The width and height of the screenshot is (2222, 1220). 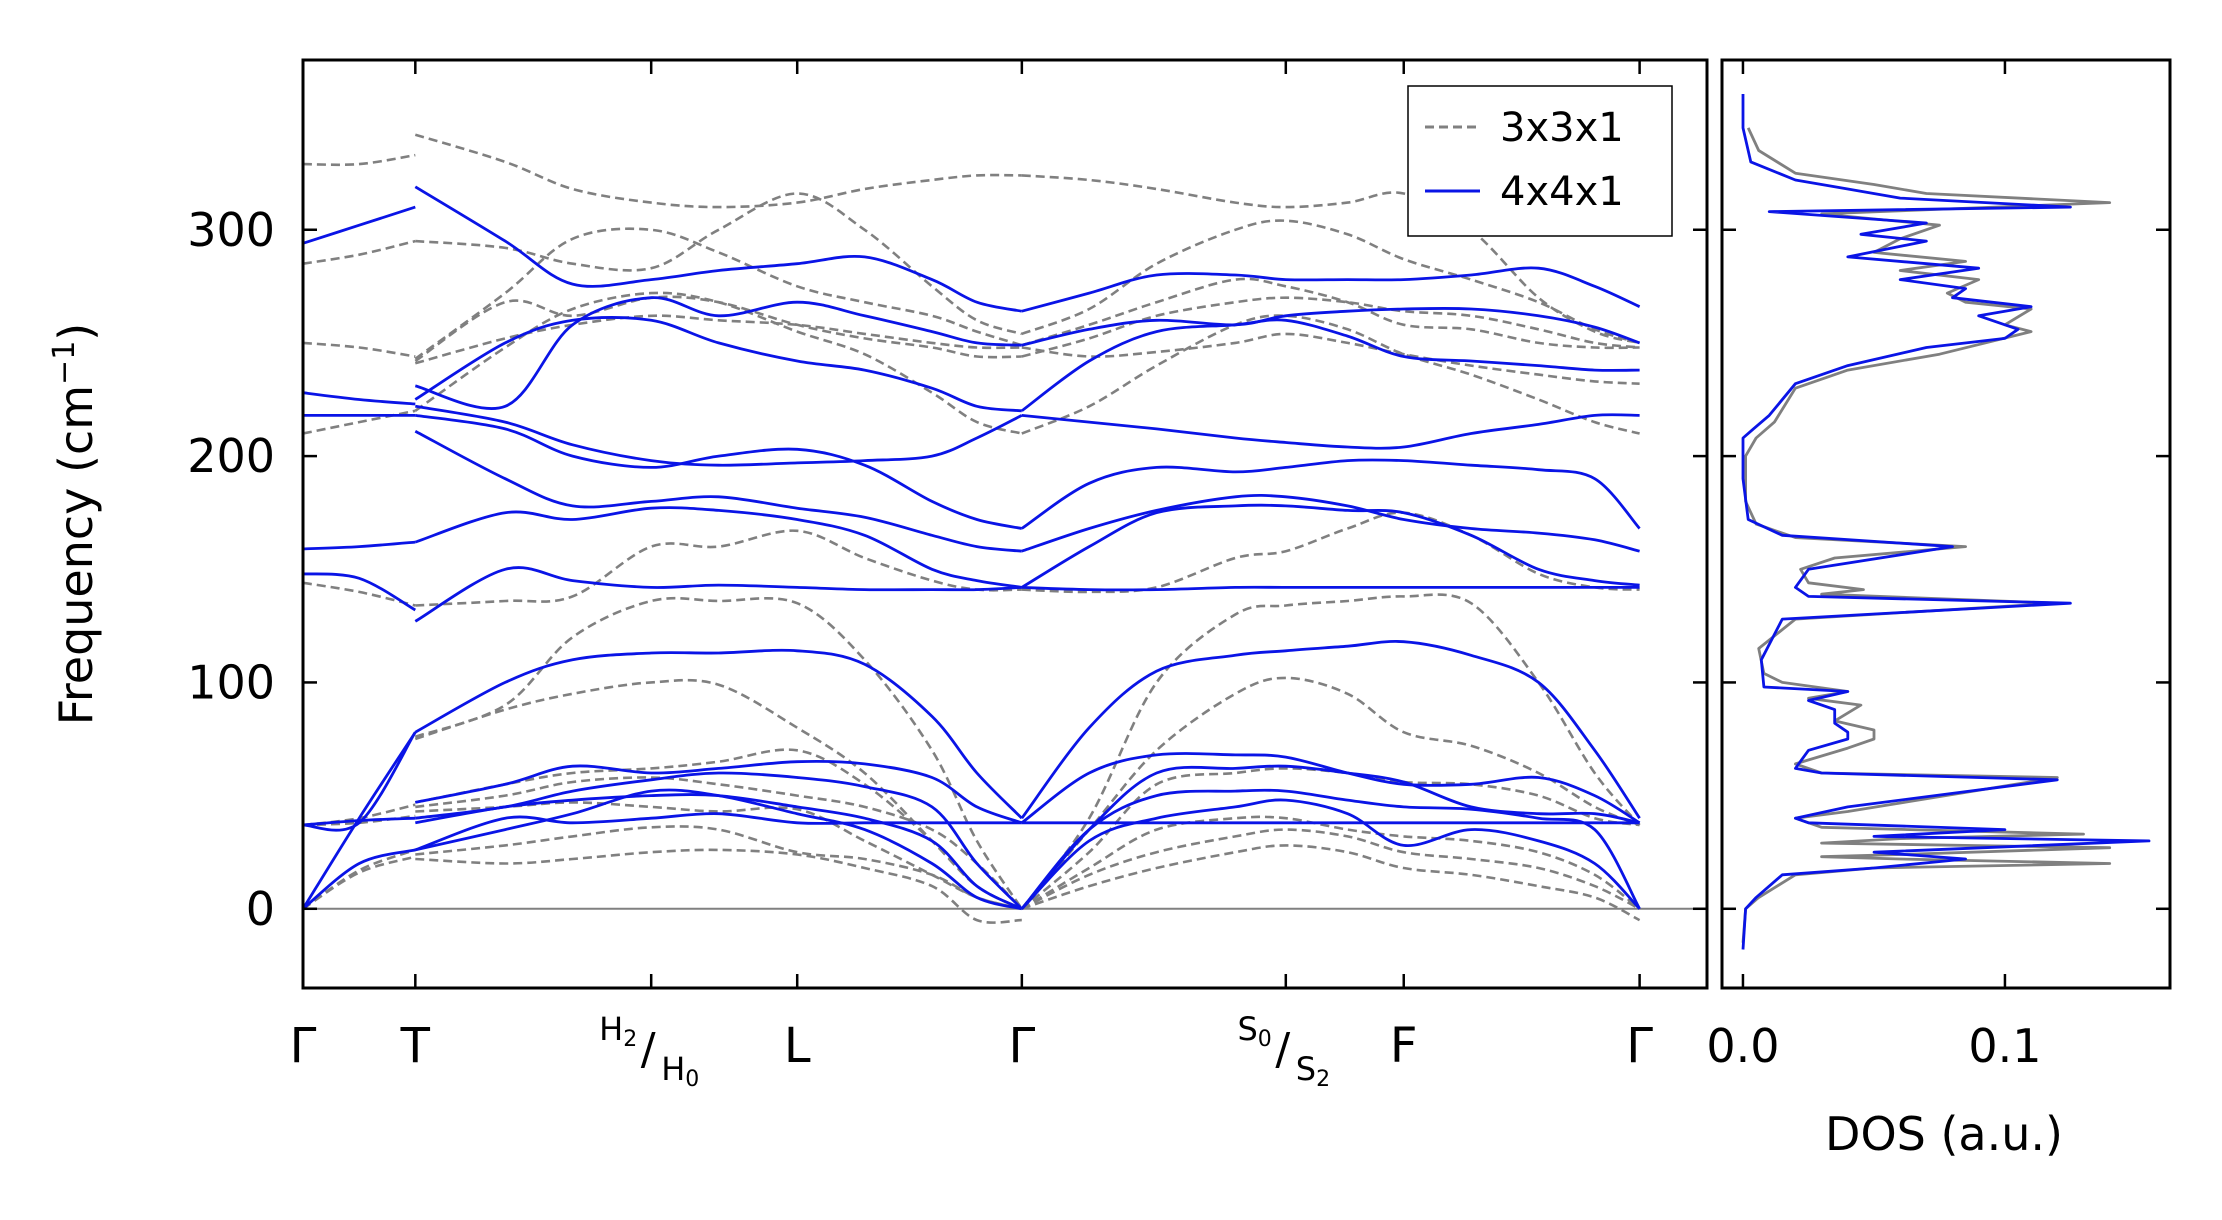 I want to click on band-line-4x4x1-seg1-band13, so click(x=718, y=832).